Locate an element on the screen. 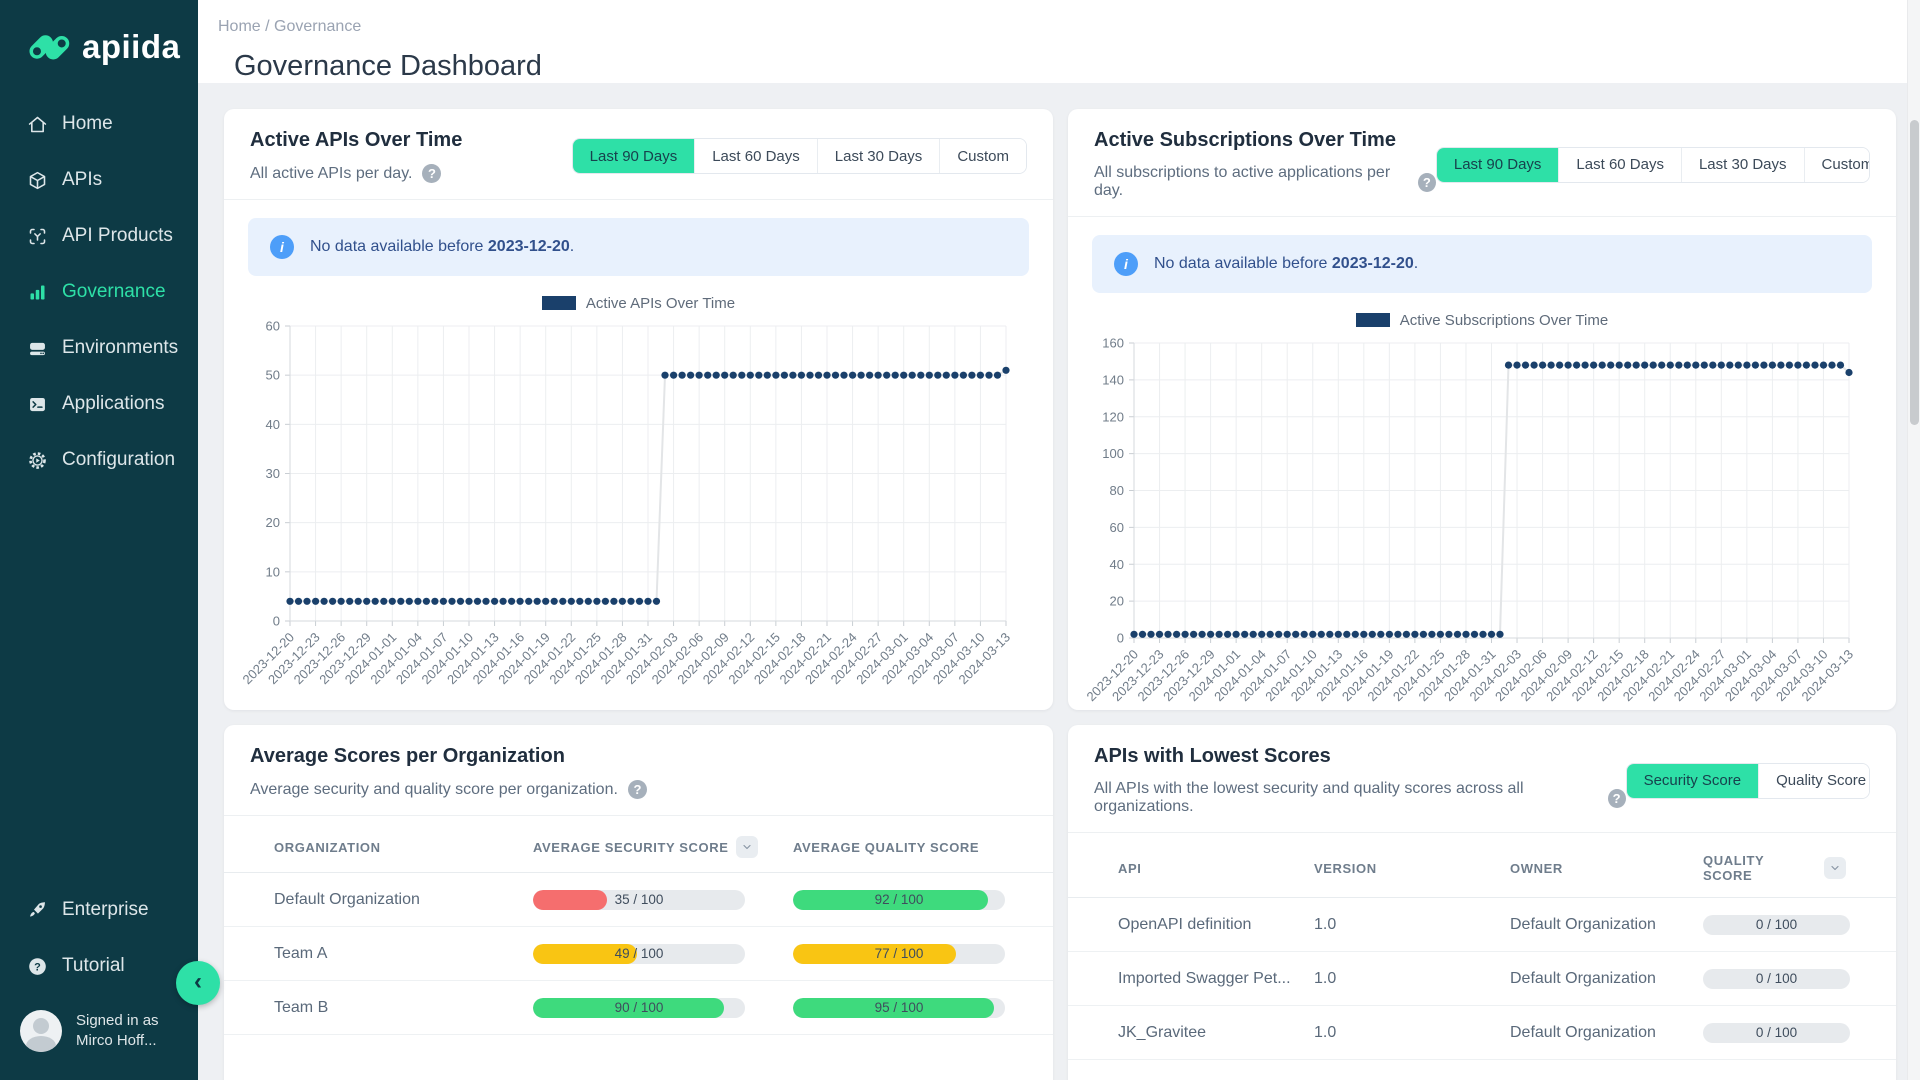 The height and width of the screenshot is (1080, 1920). vertical-scrollbar is located at coordinates (1913, 540).